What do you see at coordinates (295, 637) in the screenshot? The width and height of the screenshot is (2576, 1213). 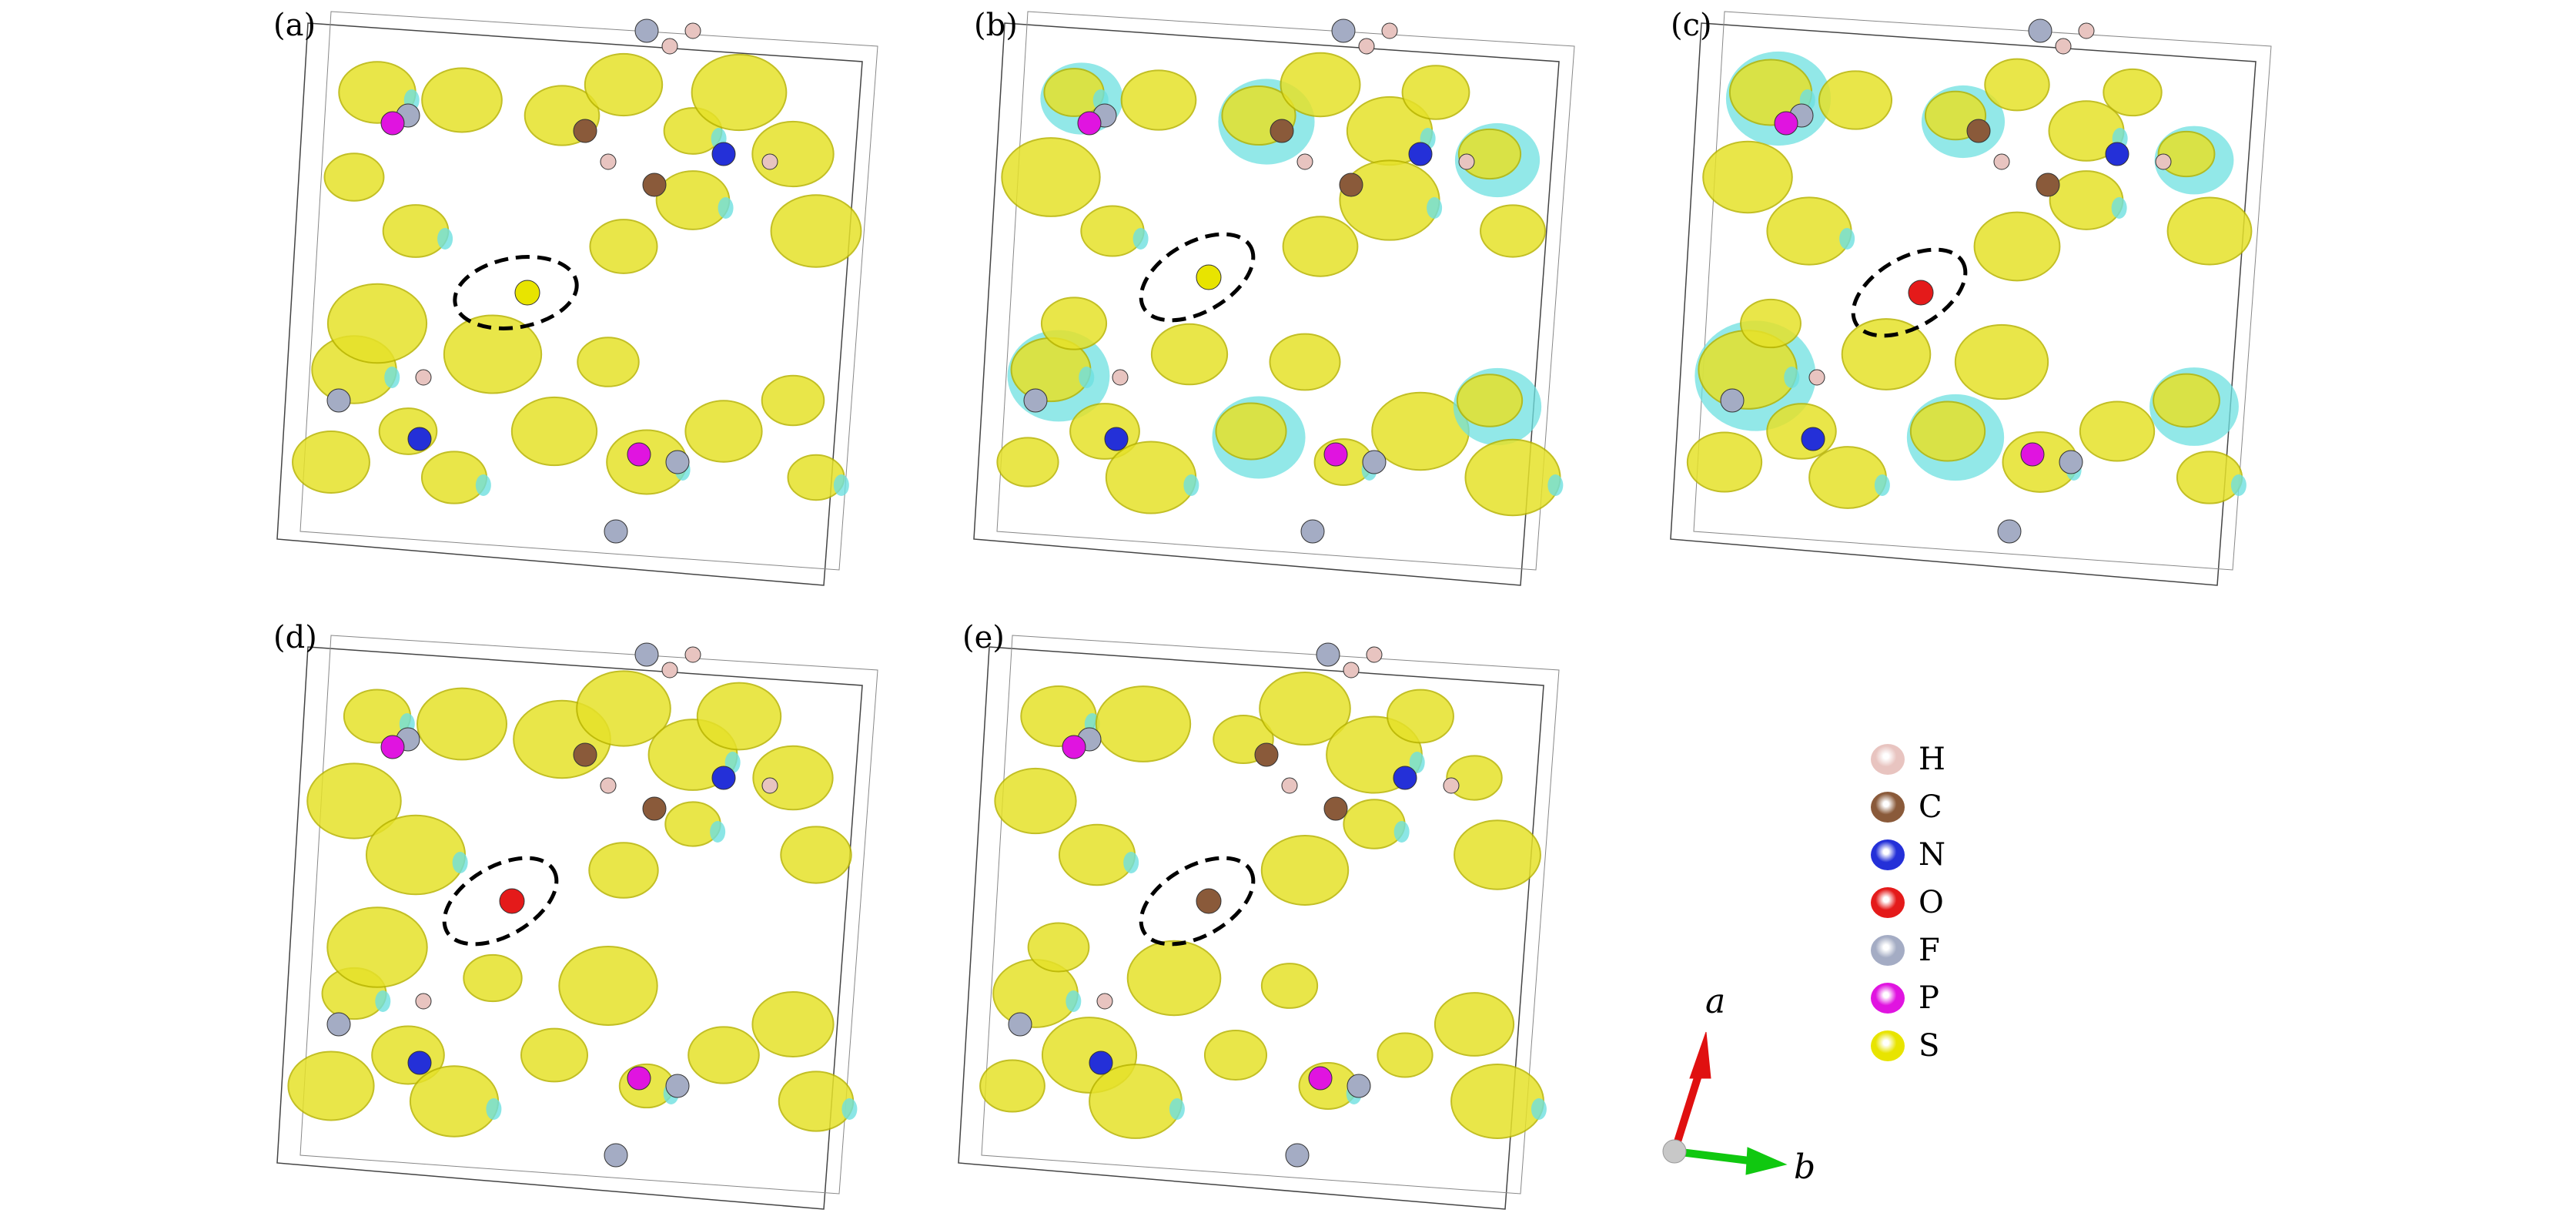 I see `panel-label: (d)` at bounding box center [295, 637].